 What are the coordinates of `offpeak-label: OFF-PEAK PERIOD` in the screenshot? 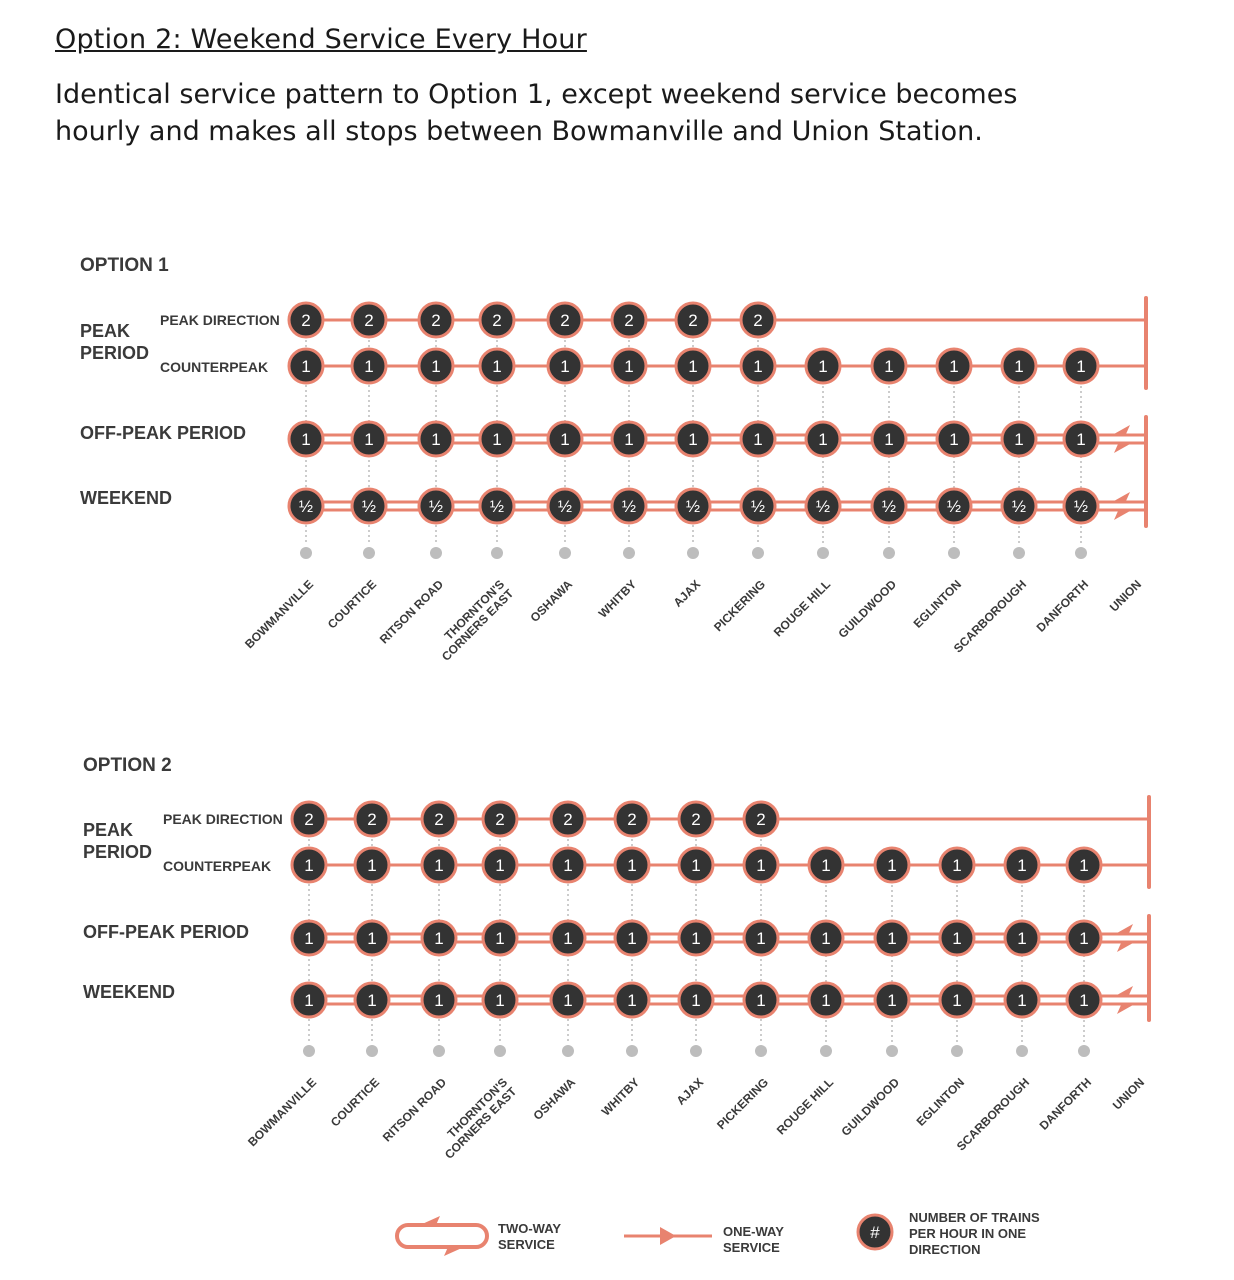 It's located at (166, 932).